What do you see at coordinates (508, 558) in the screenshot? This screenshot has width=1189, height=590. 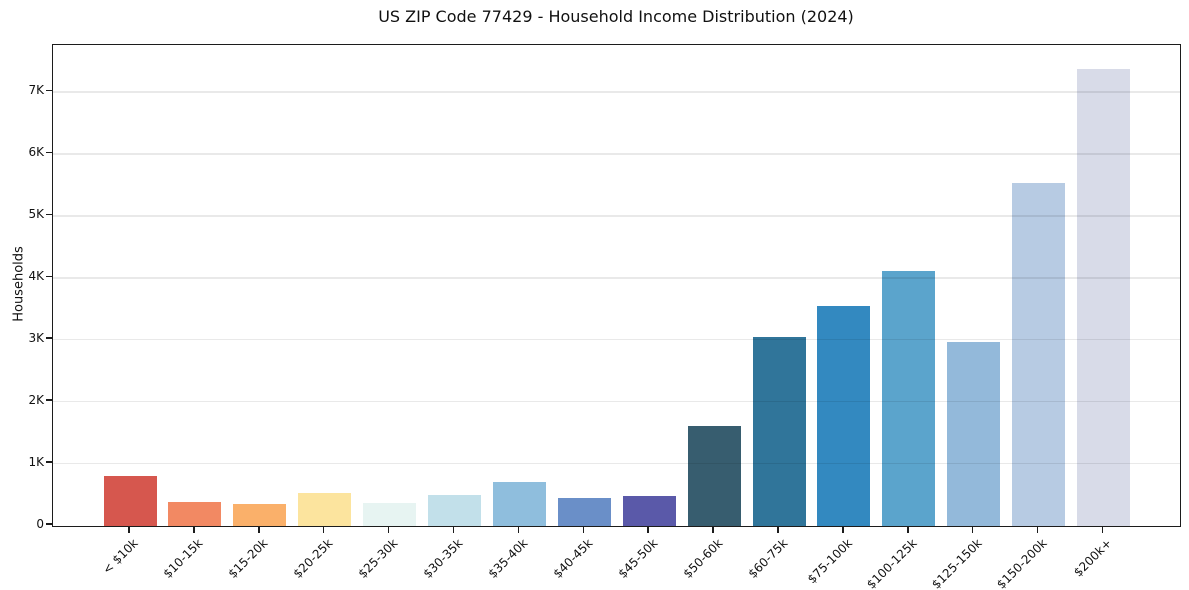 I see `x-tick-label-6: $35-40k` at bounding box center [508, 558].